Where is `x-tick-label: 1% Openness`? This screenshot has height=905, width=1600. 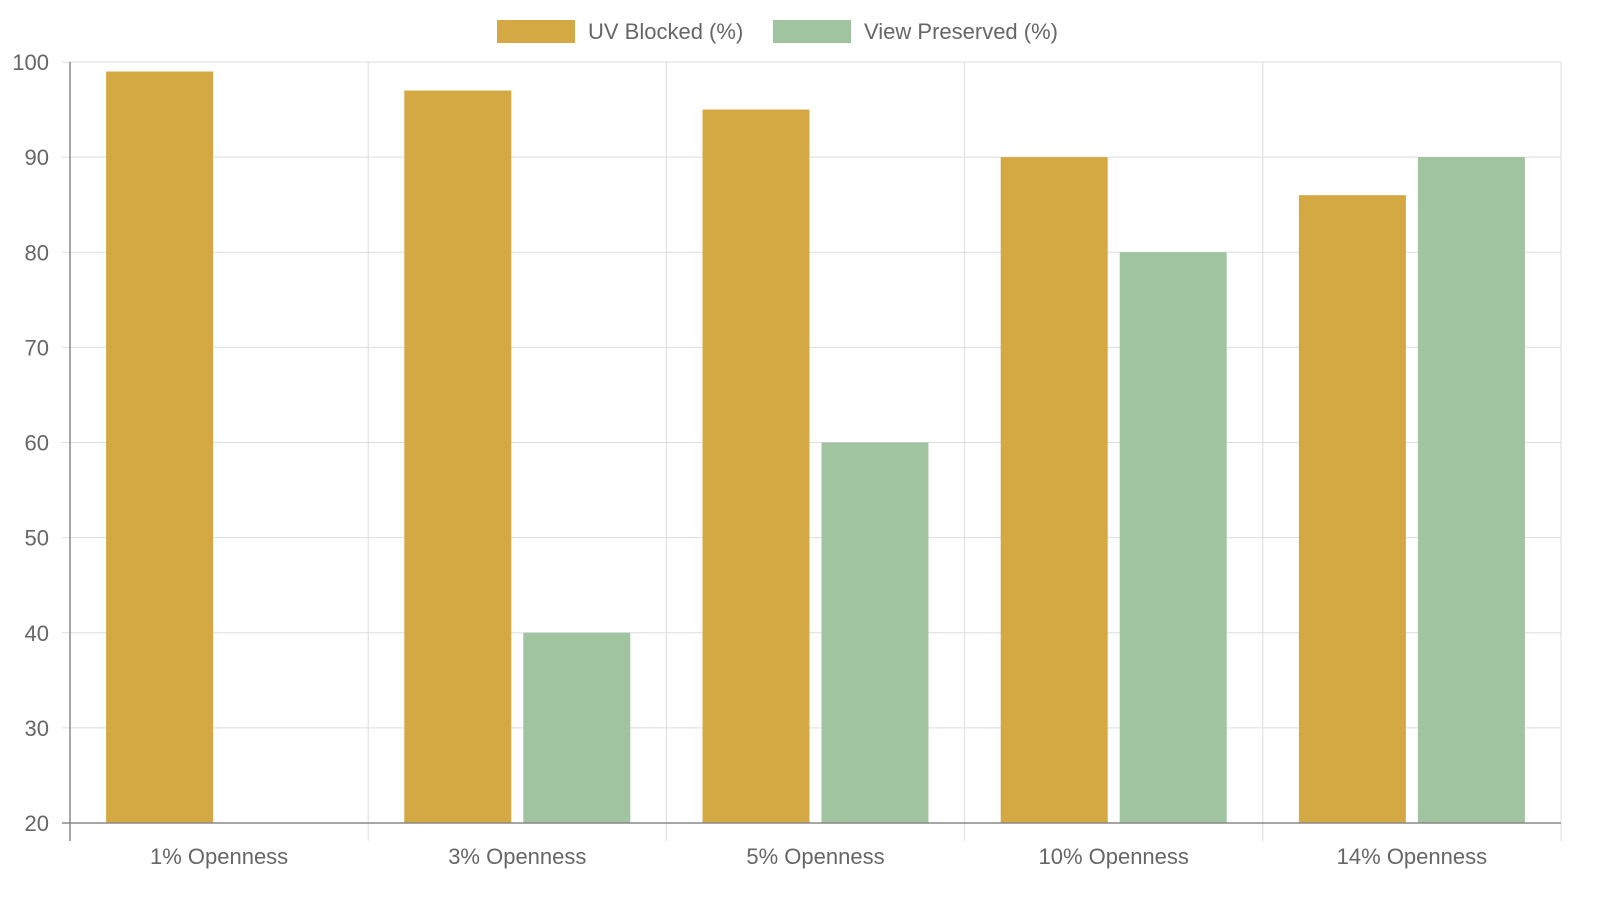 x-tick-label: 1% Openness is located at coordinates (219, 856).